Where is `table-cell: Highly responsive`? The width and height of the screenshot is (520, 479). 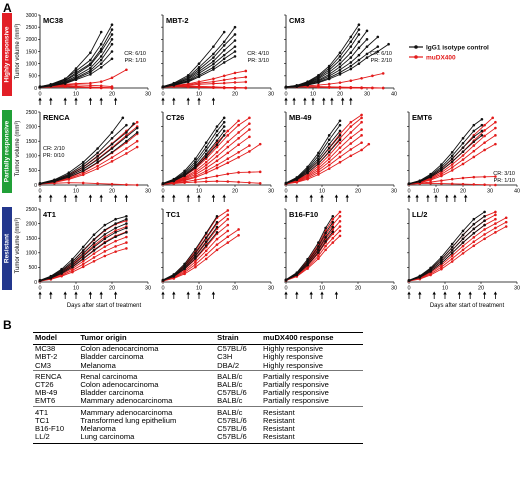 table-cell: Highly responsive is located at coordinates (293, 365).